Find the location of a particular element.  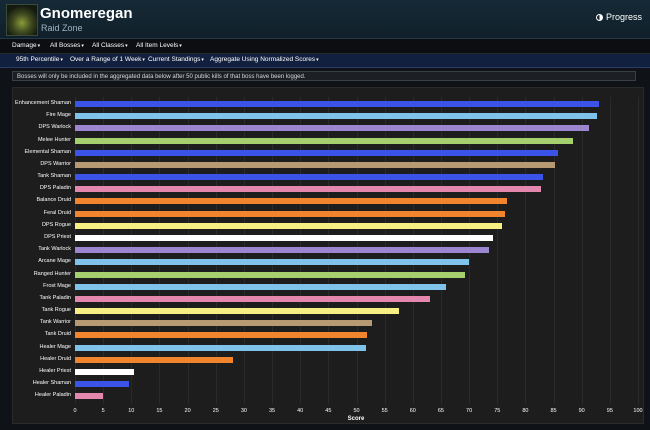

y-category-label: Frost Mage is located at coordinates (57, 285).